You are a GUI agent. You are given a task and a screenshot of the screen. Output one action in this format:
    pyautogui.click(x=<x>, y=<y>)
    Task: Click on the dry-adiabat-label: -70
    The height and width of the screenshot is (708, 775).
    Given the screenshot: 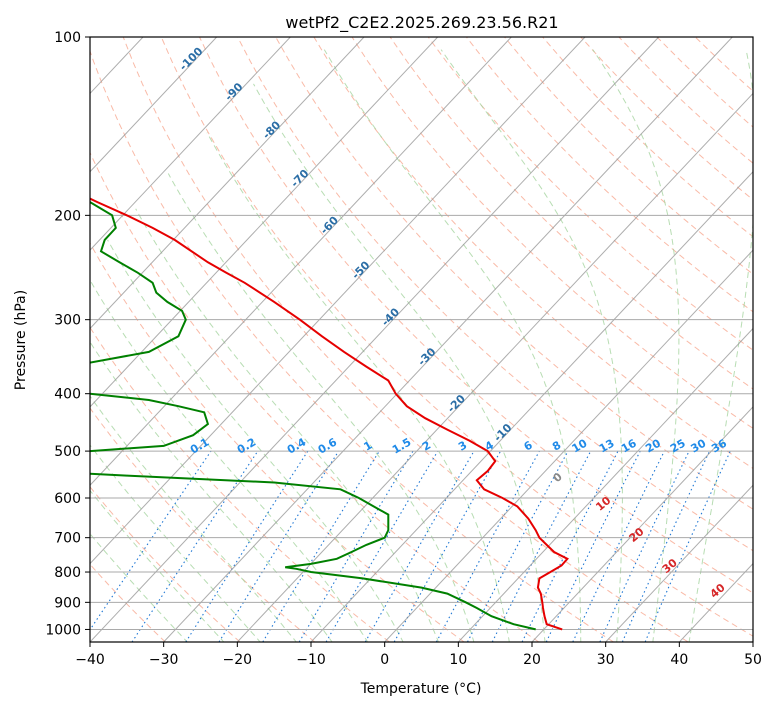 What is the action you would take?
    pyautogui.click(x=299, y=178)
    